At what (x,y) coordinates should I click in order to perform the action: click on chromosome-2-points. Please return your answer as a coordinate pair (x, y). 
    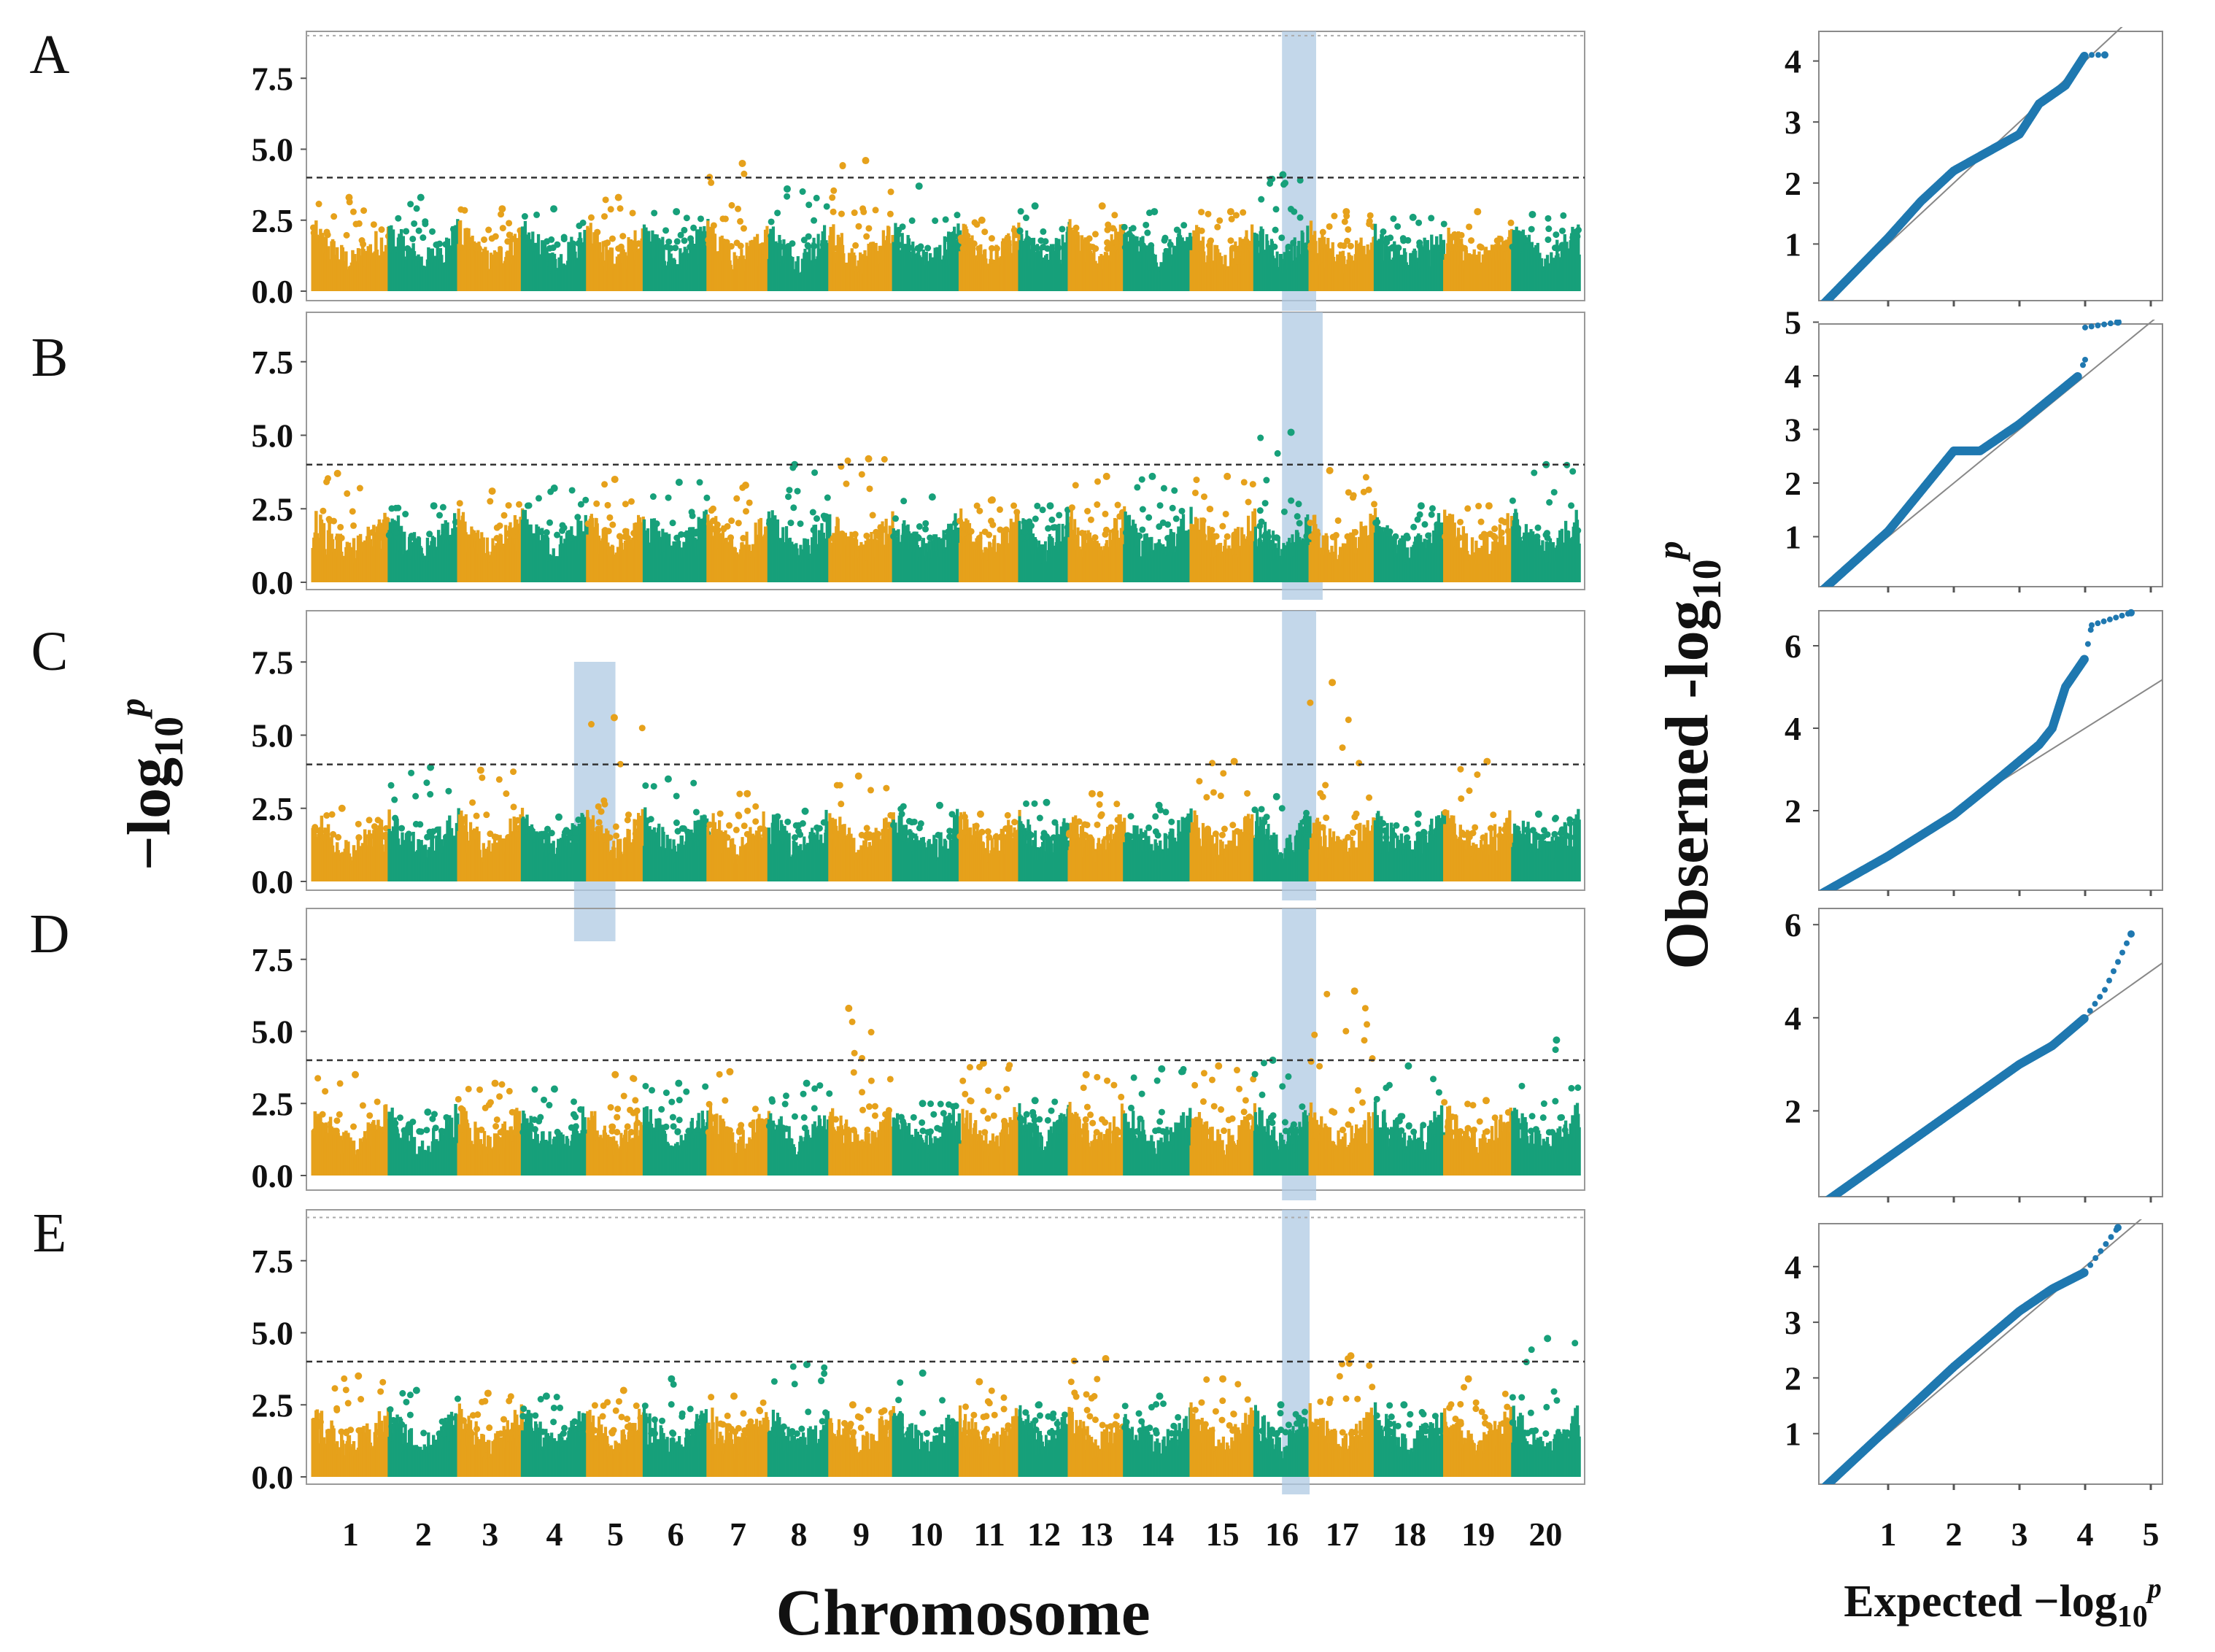
    Looking at the image, I should click on (423, 822).